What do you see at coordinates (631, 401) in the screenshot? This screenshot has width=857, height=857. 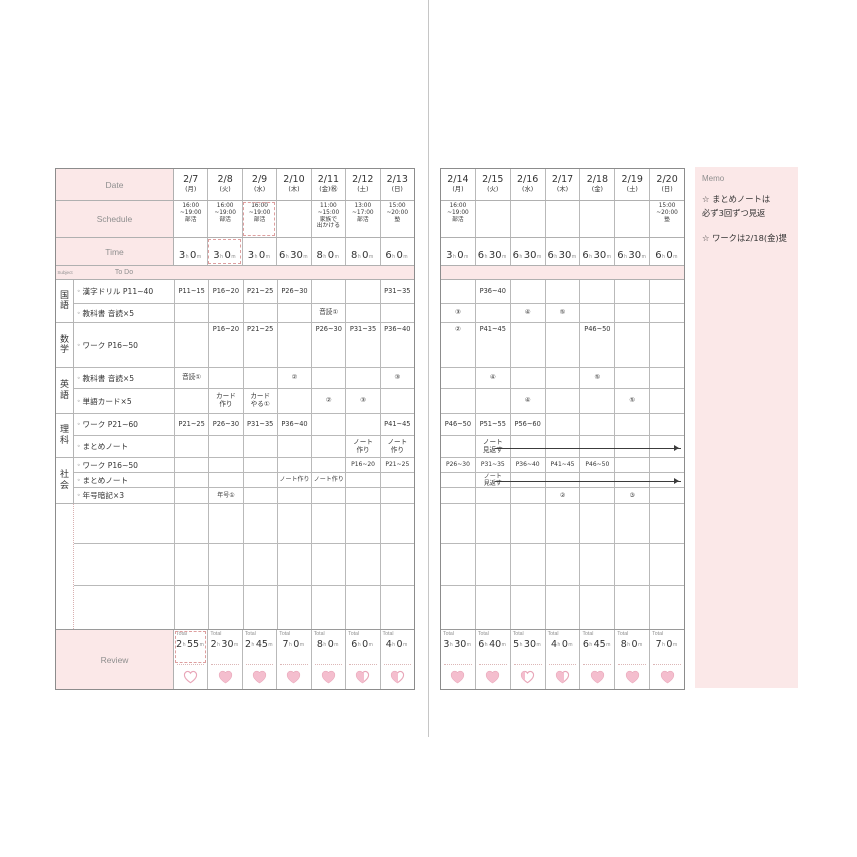 I see `task-day-cell: ⑤` at bounding box center [631, 401].